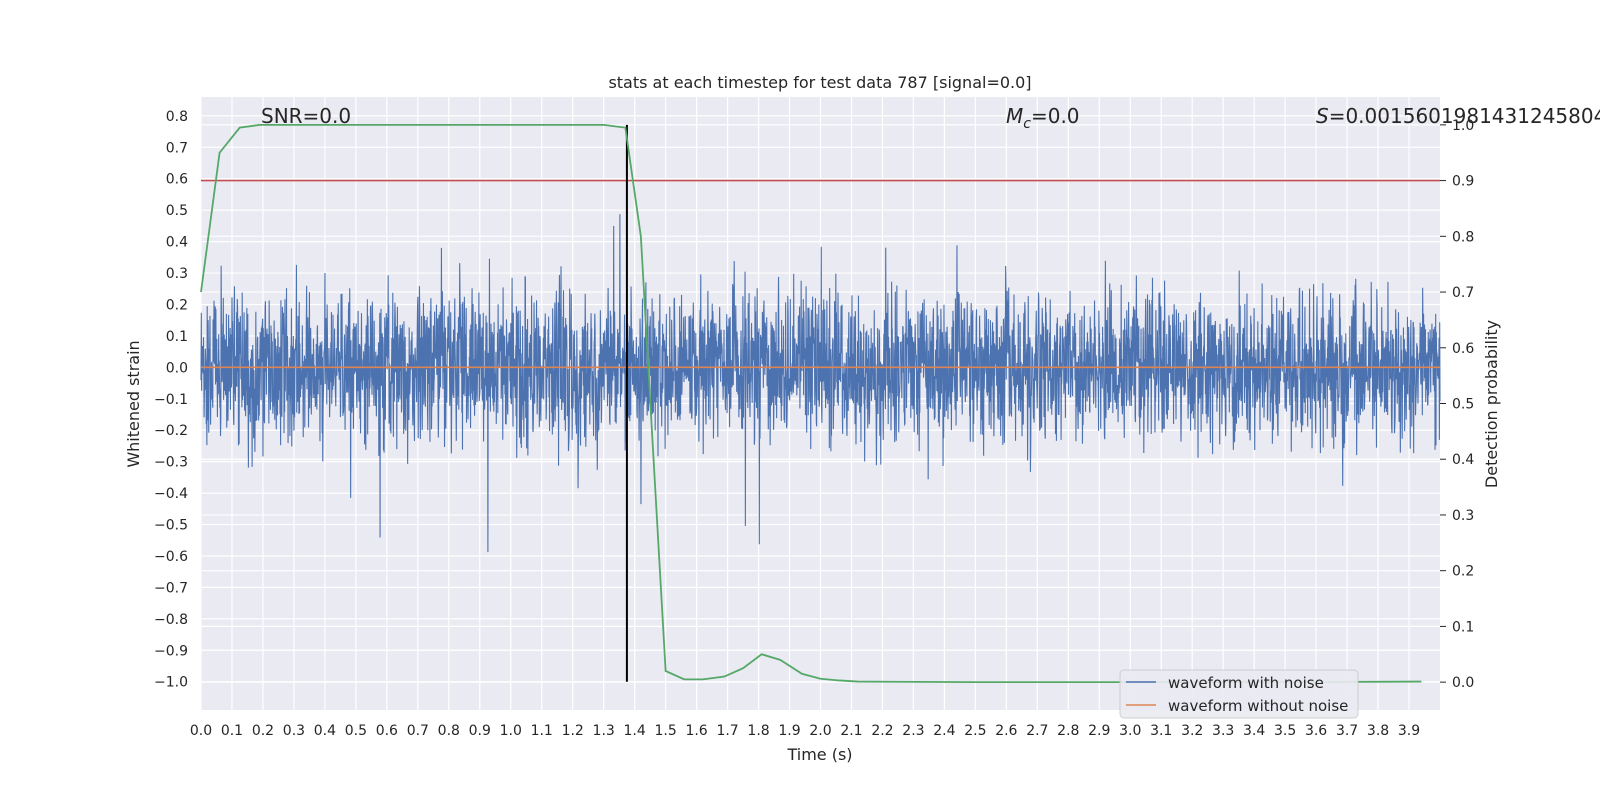 This screenshot has width=1600, height=800. I want to click on x-tick-label: 3.3, so click(1223, 731).